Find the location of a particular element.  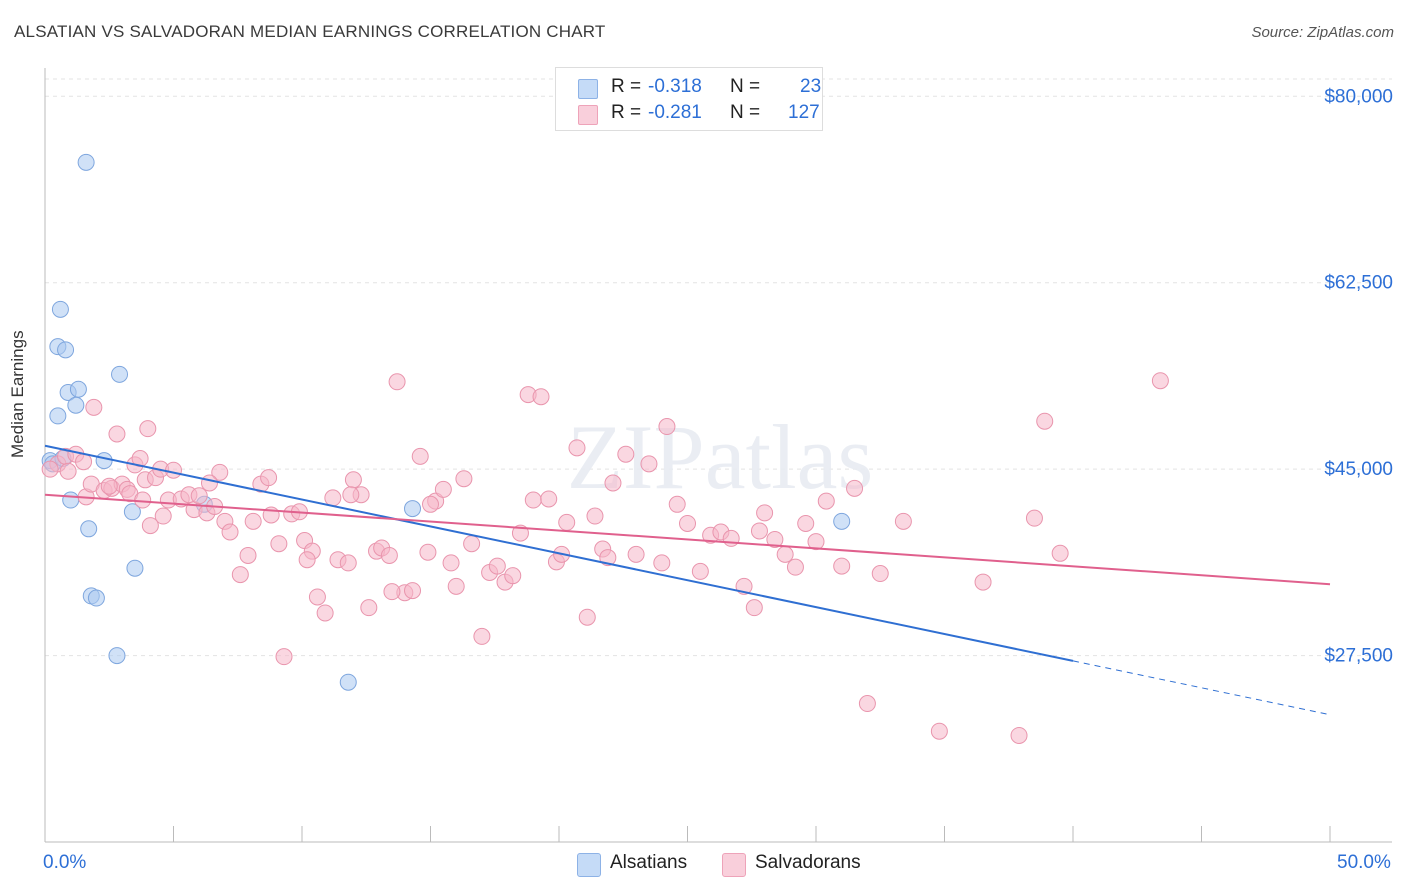

source-label: Source: ZipAtlas.com is located at coordinates (1322, 32).